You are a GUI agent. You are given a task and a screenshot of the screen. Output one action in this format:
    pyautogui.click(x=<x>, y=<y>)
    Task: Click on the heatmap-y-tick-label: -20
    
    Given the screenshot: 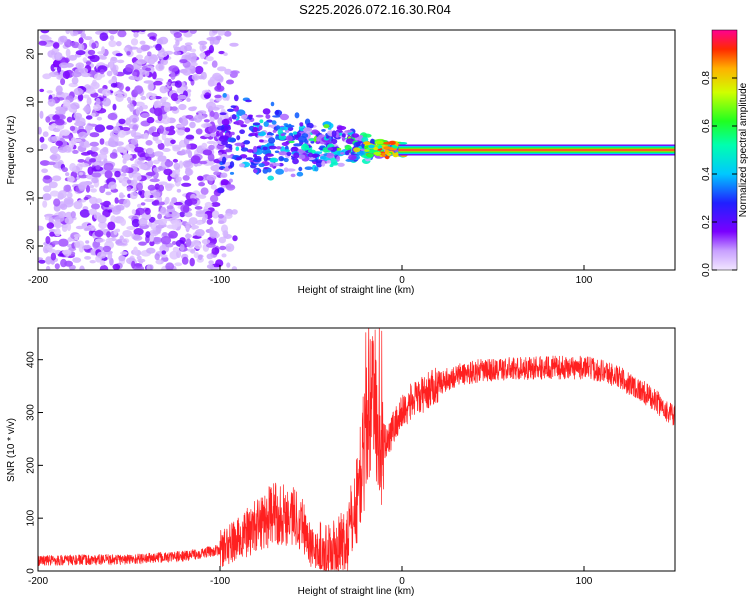 What is the action you would take?
    pyautogui.click(x=31, y=245)
    